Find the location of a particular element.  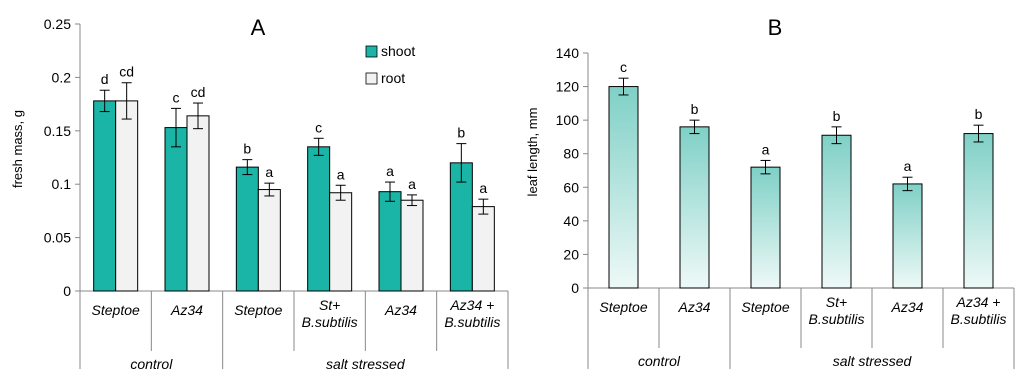

panel-a-category-label: Az34 + is located at coordinates (471, 305).